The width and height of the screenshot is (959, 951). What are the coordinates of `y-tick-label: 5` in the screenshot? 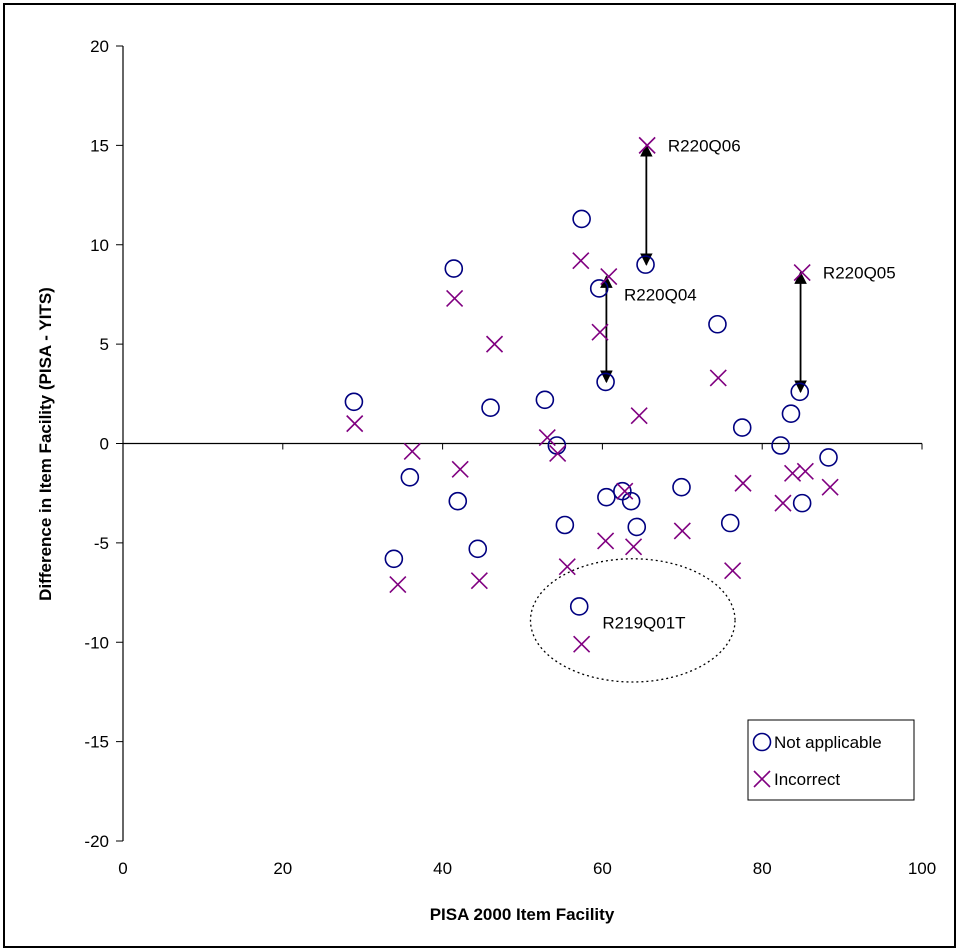 It's located at (104, 344).